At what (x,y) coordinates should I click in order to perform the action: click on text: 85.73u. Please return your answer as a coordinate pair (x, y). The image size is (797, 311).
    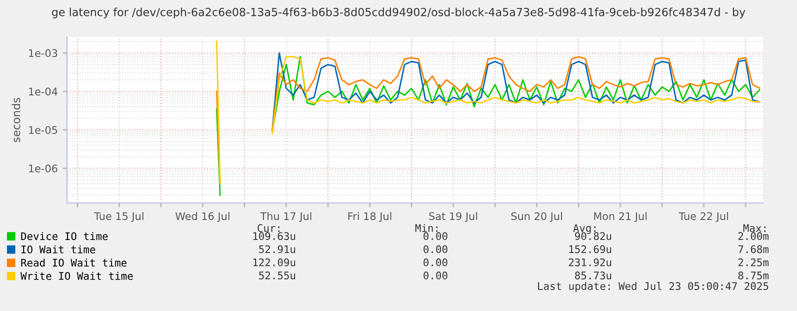
    Looking at the image, I should click on (593, 276).